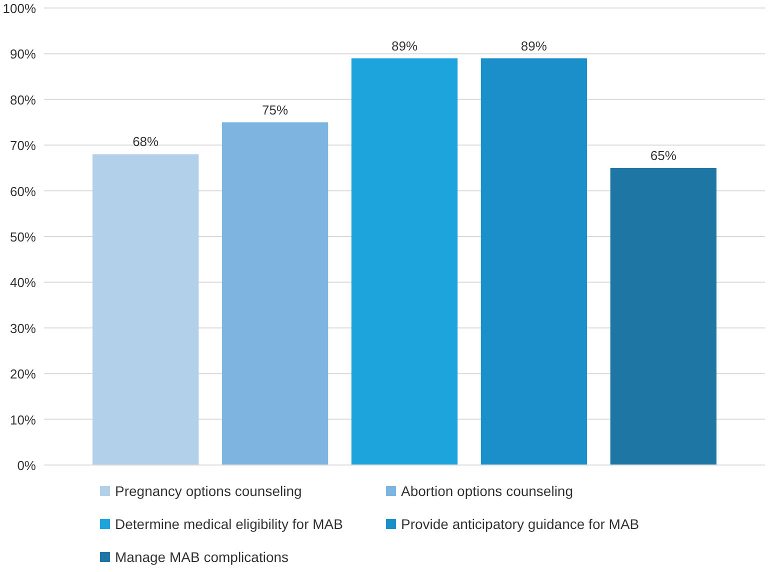 This screenshot has height=572, width=773. What do you see at coordinates (202, 557) in the screenshot?
I see `legend-label: Manage MAB complications` at bounding box center [202, 557].